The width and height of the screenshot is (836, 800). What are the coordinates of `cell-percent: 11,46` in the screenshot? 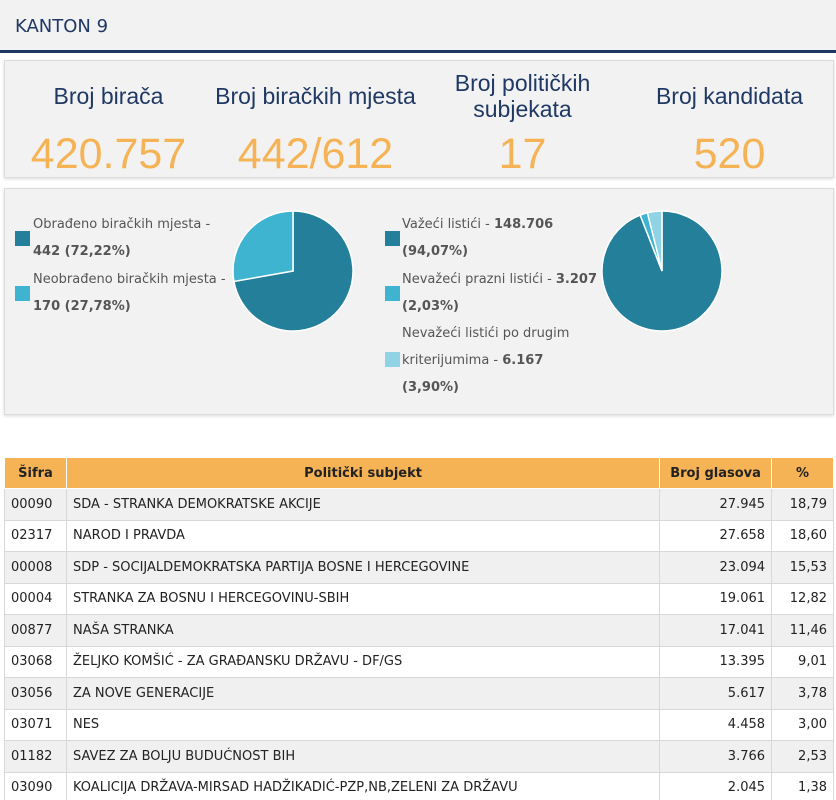 It's located at (802, 630).